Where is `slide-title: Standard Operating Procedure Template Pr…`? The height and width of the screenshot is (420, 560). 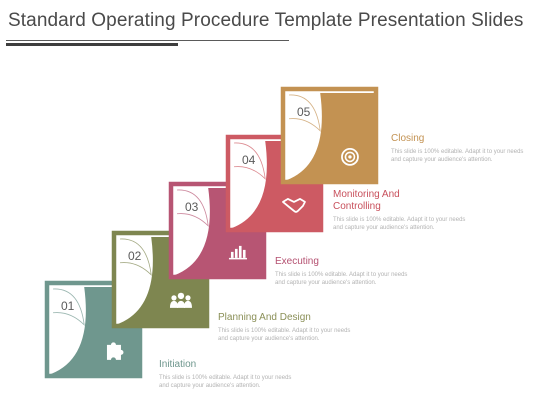
slide-title: Standard Operating Procedure Template Pr… is located at coordinates (266, 20).